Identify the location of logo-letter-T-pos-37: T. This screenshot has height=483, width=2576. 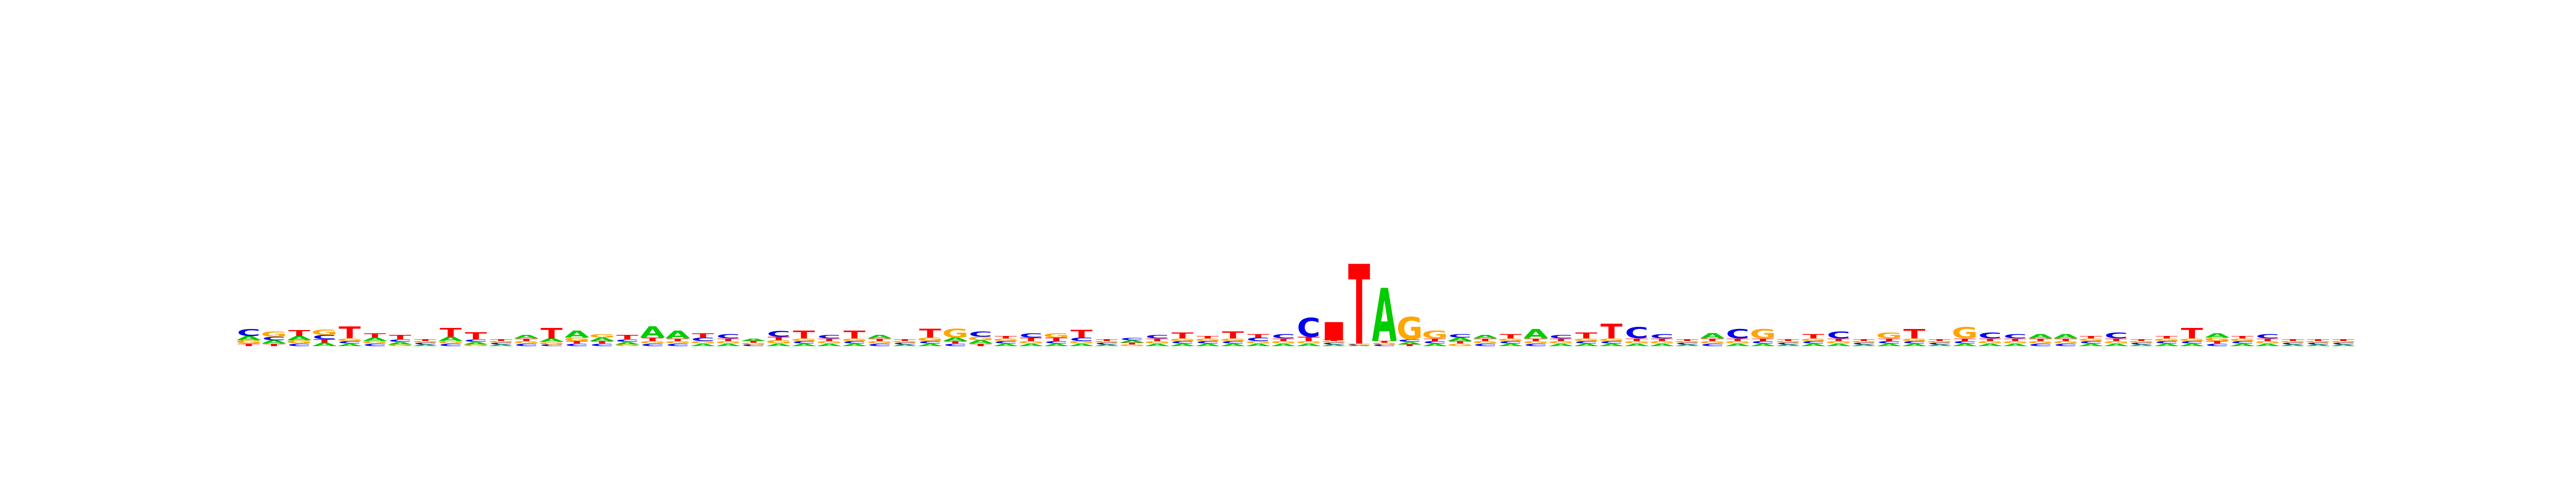
(1157, 340).